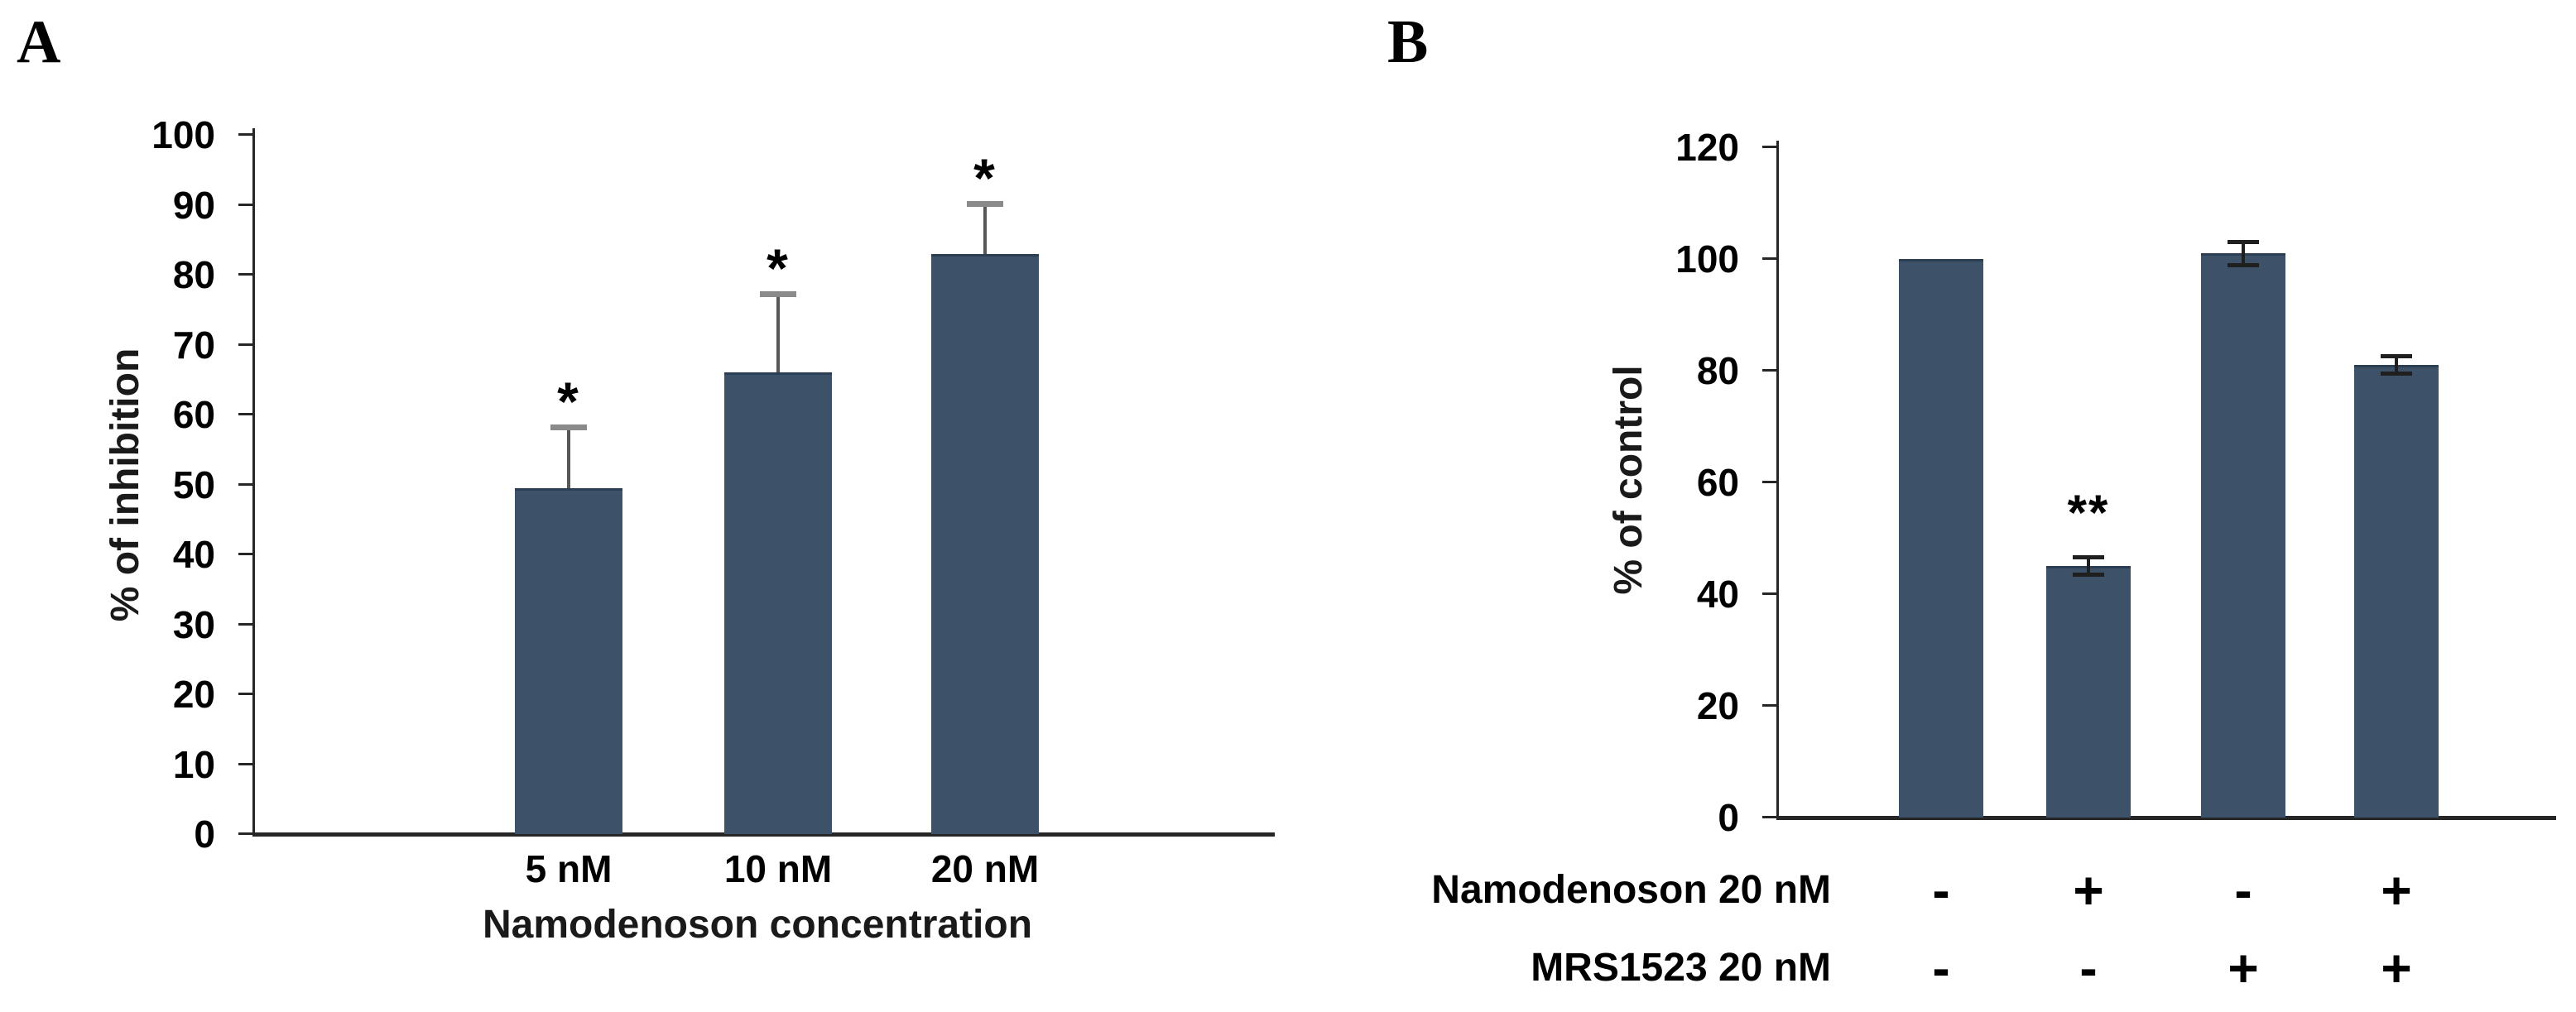  What do you see at coordinates (193, 205) in the screenshot?
I see `y-tick-label: 90` at bounding box center [193, 205].